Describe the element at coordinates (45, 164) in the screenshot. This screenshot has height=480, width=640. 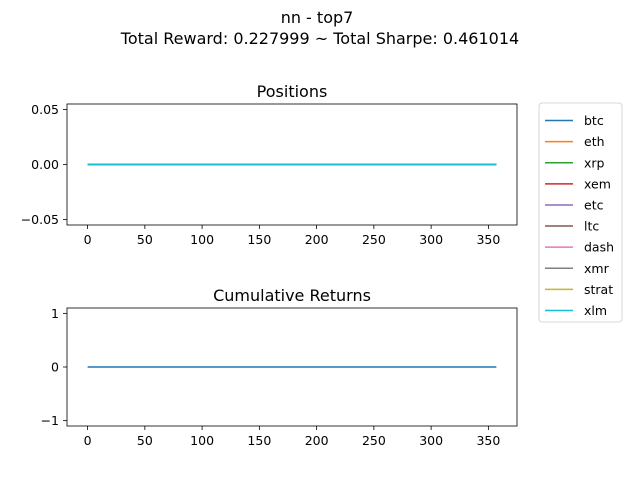
I see `positions-y-tick-label: 0.00` at that location.